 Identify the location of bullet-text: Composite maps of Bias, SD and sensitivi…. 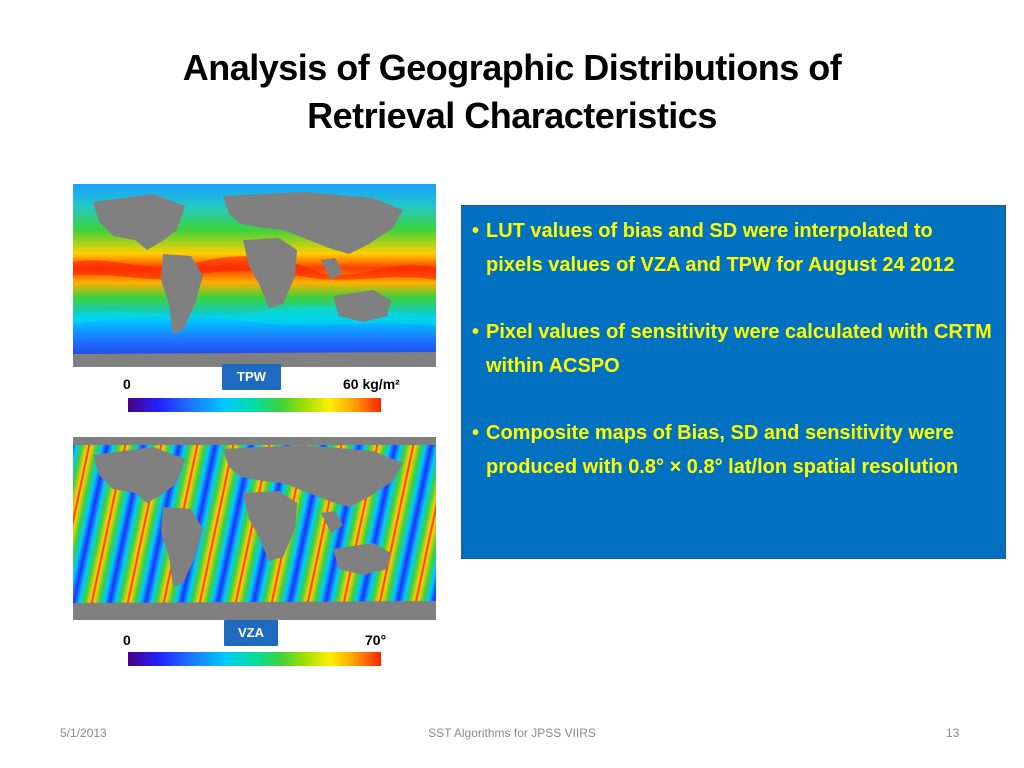
(722, 450).